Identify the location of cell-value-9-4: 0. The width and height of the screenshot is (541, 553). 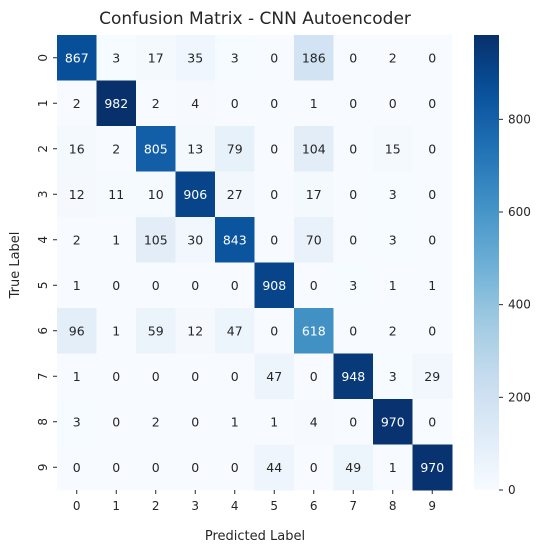
(235, 467).